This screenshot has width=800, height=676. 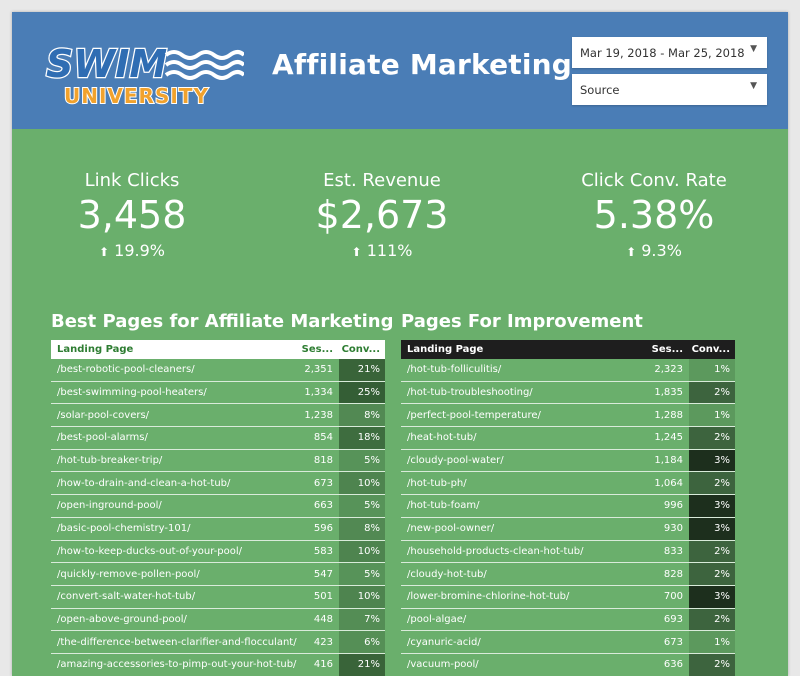 I want to click on date-range-picker: Mar 19, 2018 - Mar 25, 2018 ▼, so click(x=669, y=52).